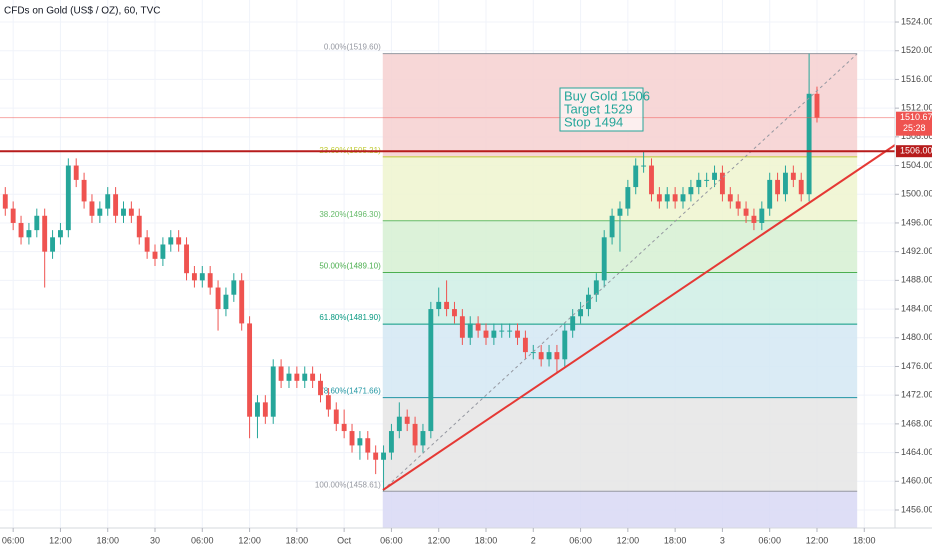 This screenshot has width=932, height=550. I want to click on last-price-box, so click(914, 123).